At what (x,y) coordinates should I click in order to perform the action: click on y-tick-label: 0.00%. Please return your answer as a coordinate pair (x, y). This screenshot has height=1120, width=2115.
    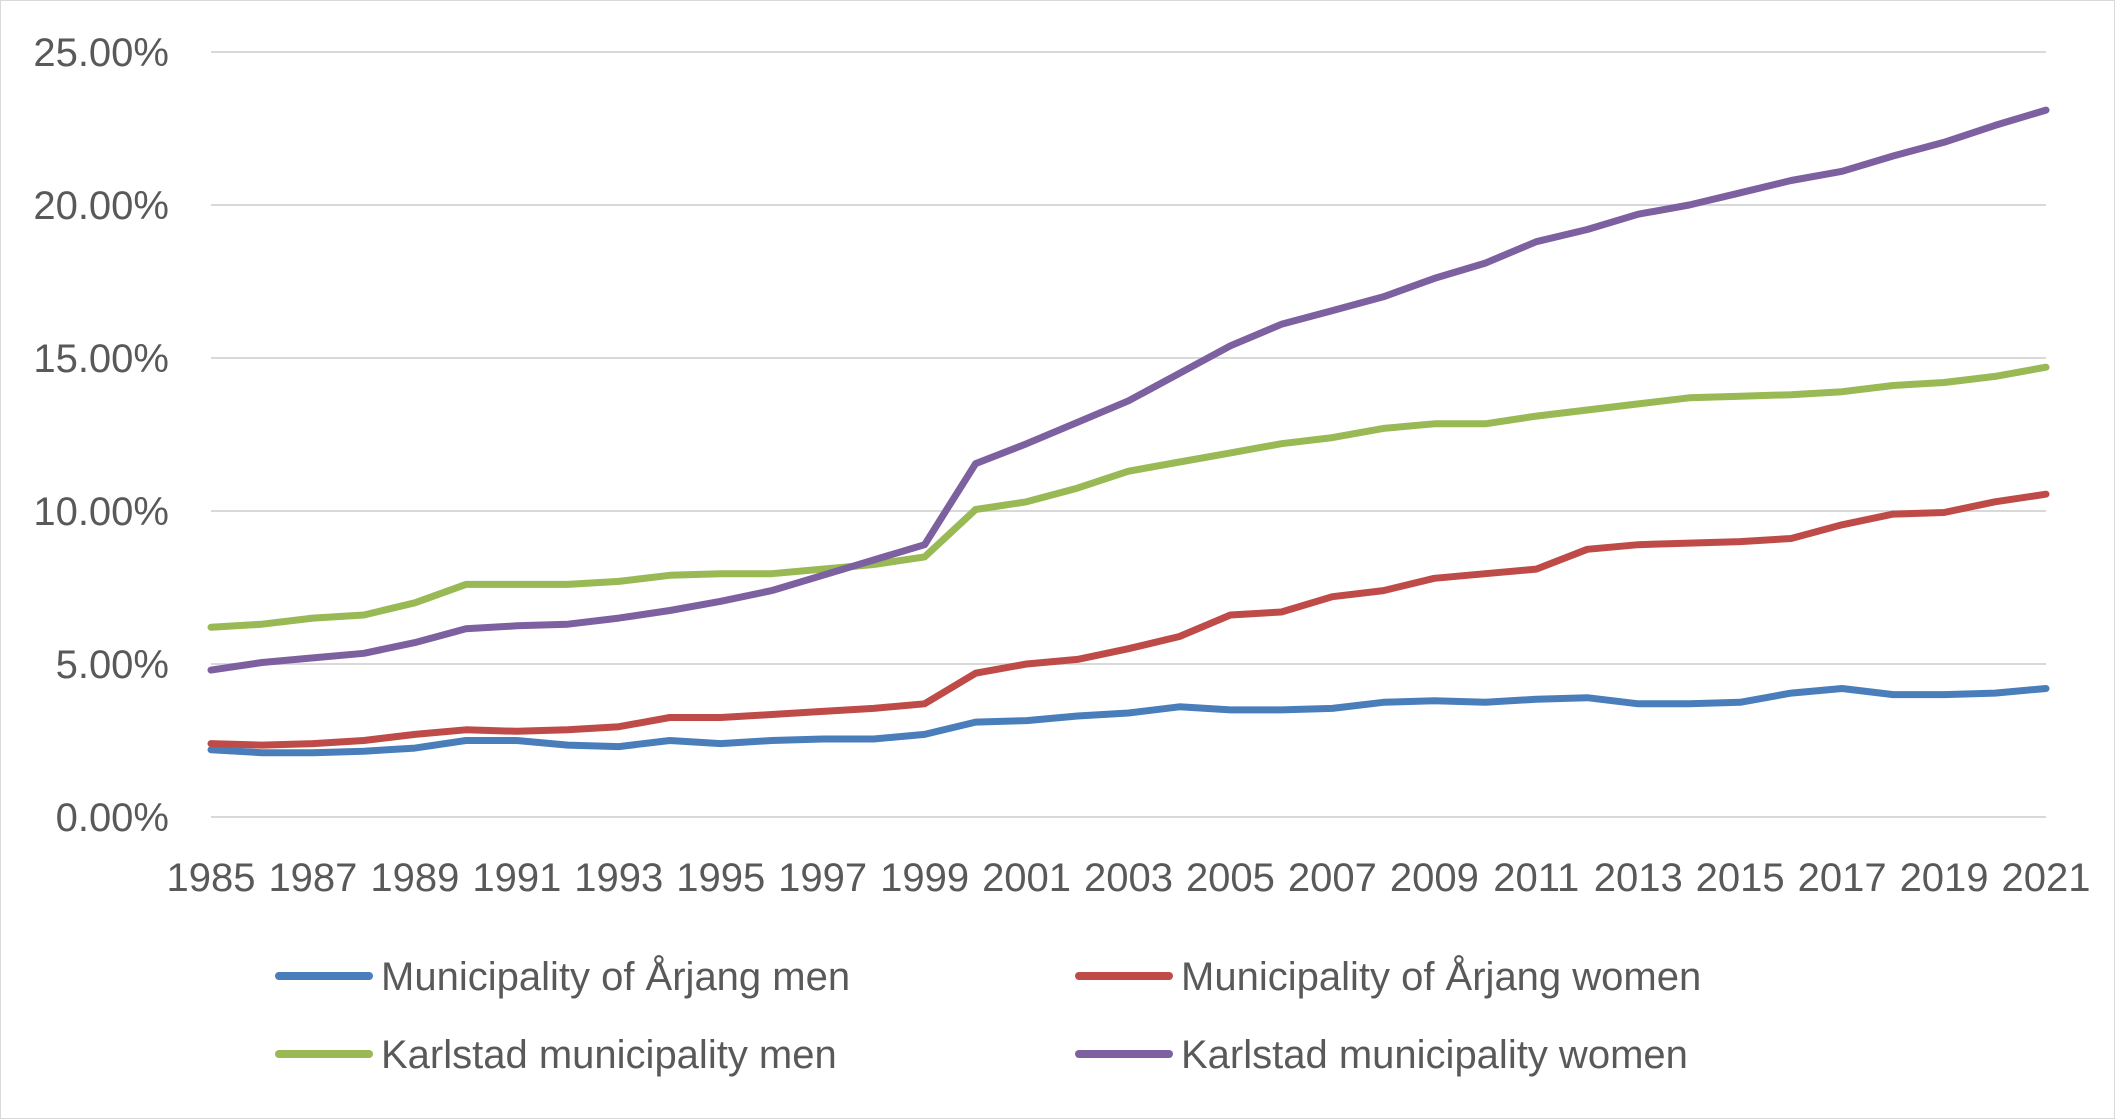
    Looking at the image, I should click on (112, 818).